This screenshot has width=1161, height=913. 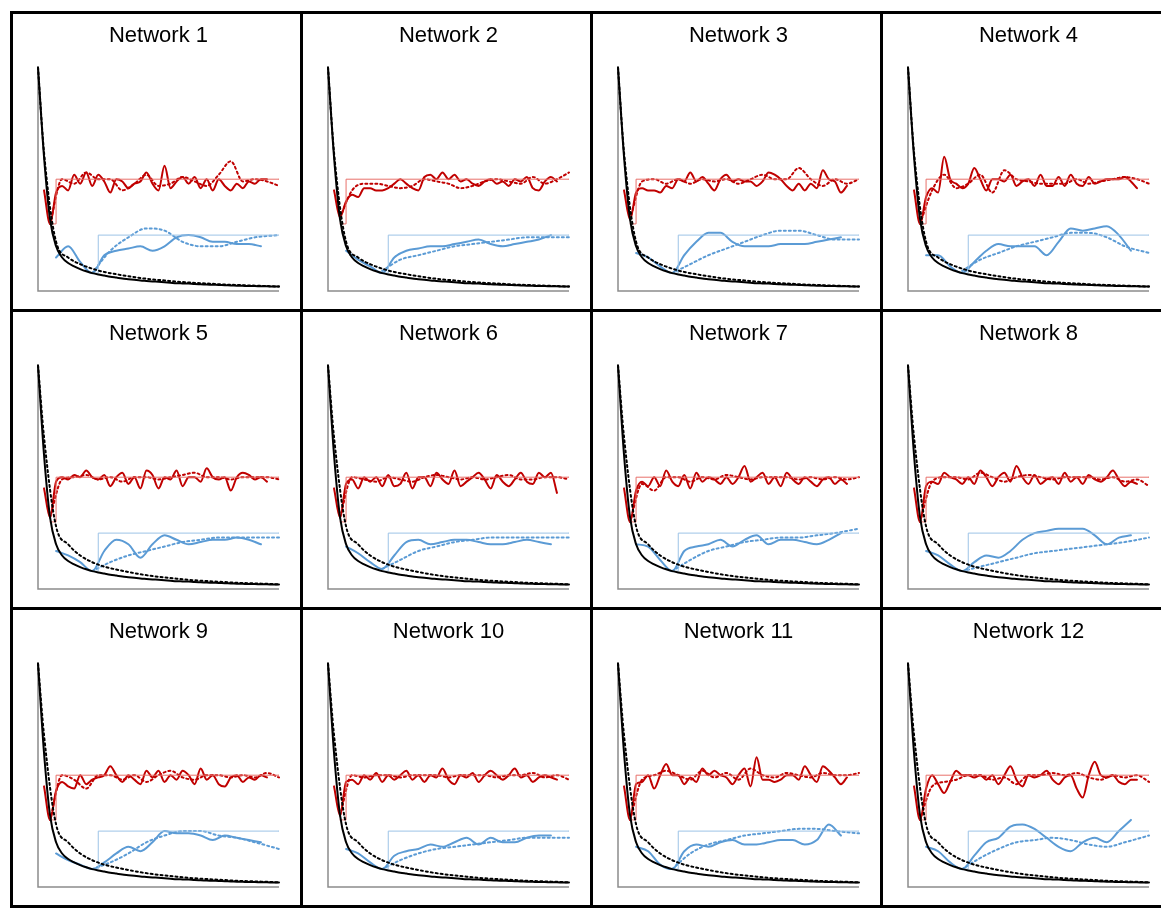 I want to click on chart-title: Network 8, so click(x=1028, y=333).